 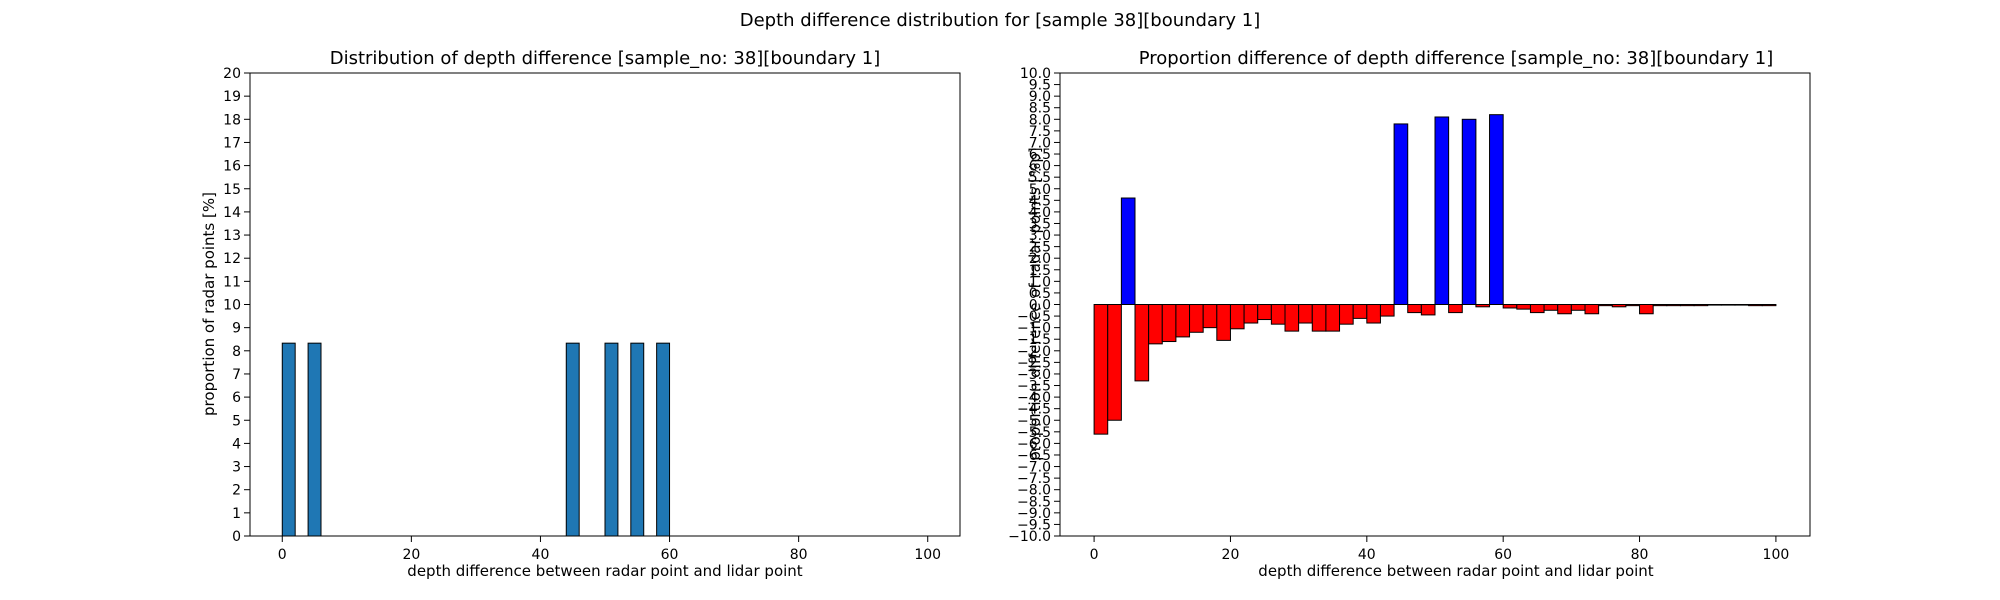 What do you see at coordinates (1034, 433) in the screenshot?
I see `y-tick-label: −5.5` at bounding box center [1034, 433].